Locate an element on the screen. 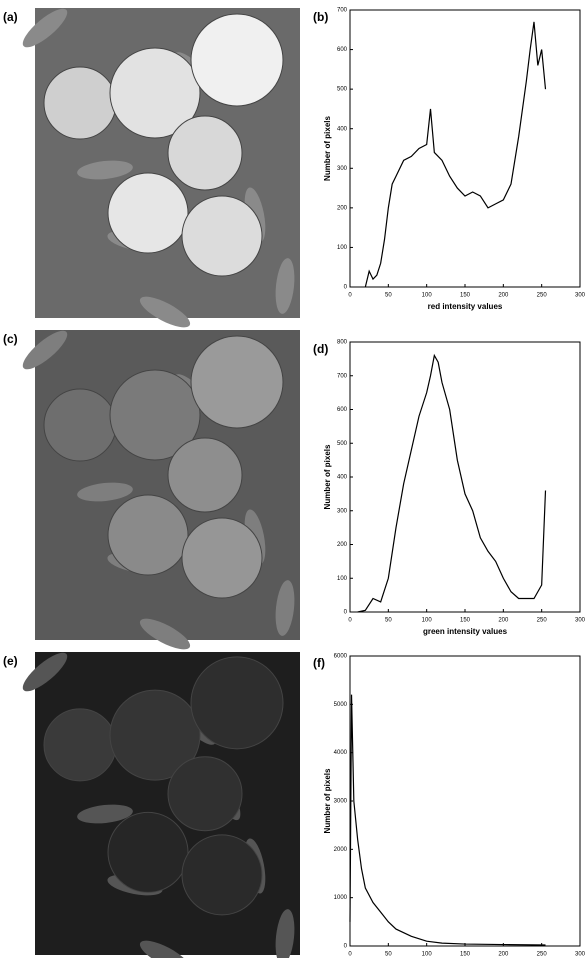 This screenshot has height=963, width=586. panel-label: (a) is located at coordinates (10, 17).